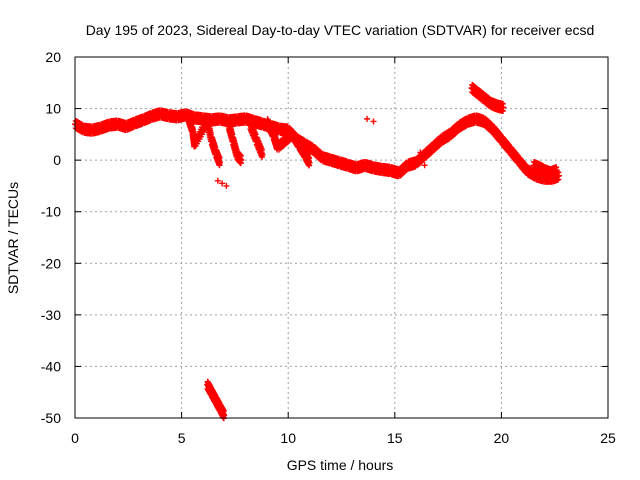 This screenshot has height=480, width=640. What do you see at coordinates (288, 438) in the screenshot?
I see `x-tick-label: 10` at bounding box center [288, 438].